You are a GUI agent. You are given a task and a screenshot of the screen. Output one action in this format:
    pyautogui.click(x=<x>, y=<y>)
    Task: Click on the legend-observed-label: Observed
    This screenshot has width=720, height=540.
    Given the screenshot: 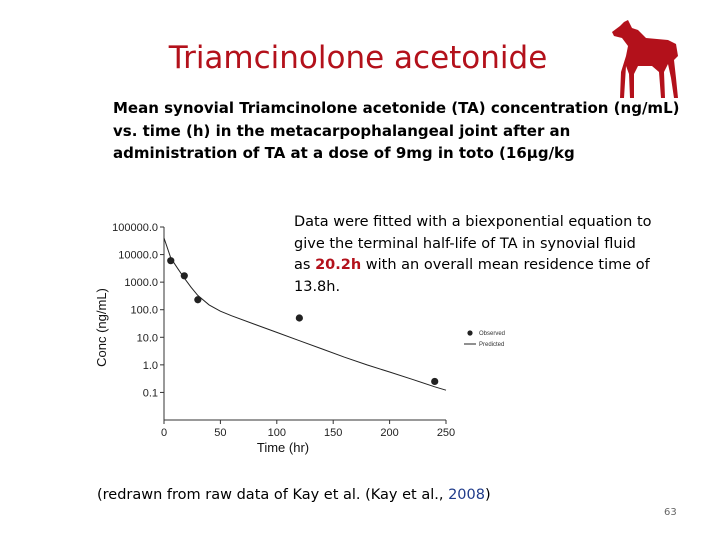 What is the action you would take?
    pyautogui.click(x=492, y=334)
    